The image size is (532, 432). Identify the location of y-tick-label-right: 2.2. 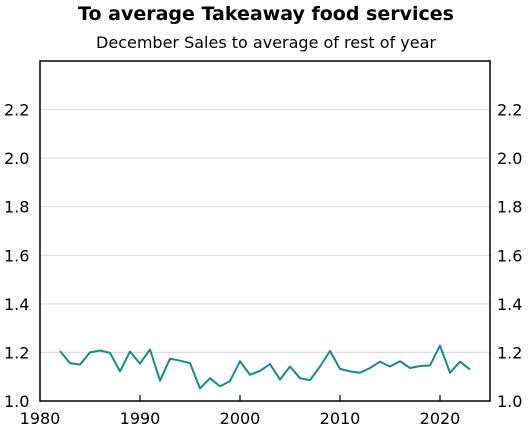
(509, 110).